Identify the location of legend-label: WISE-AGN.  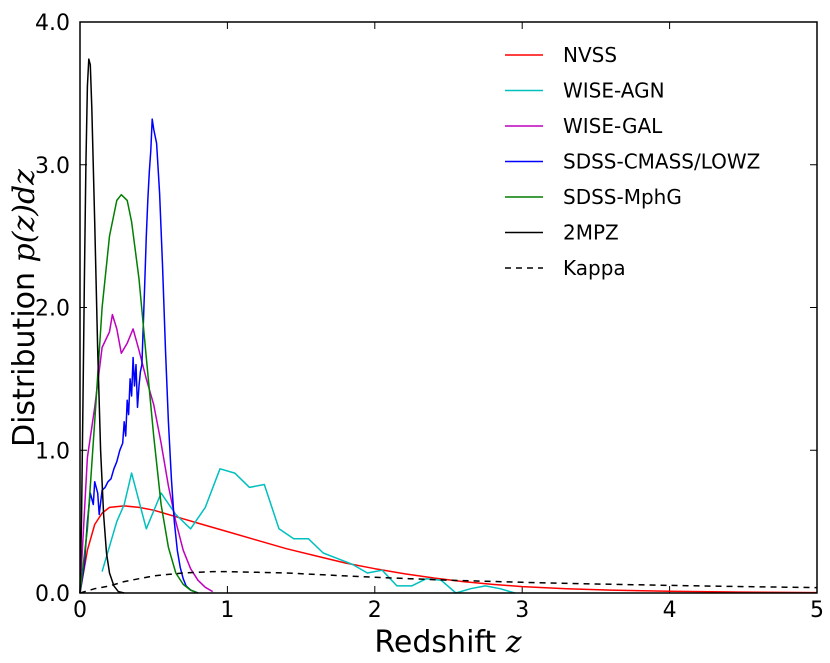
(614, 91).